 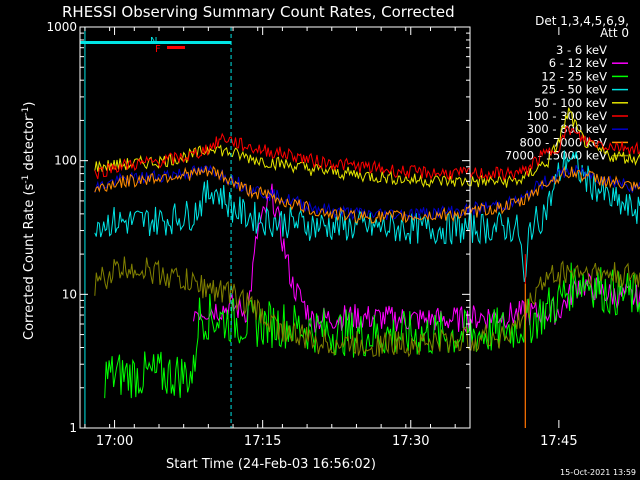 I want to click on legend-label-6: 300 - 800 keV, so click(x=567, y=129).